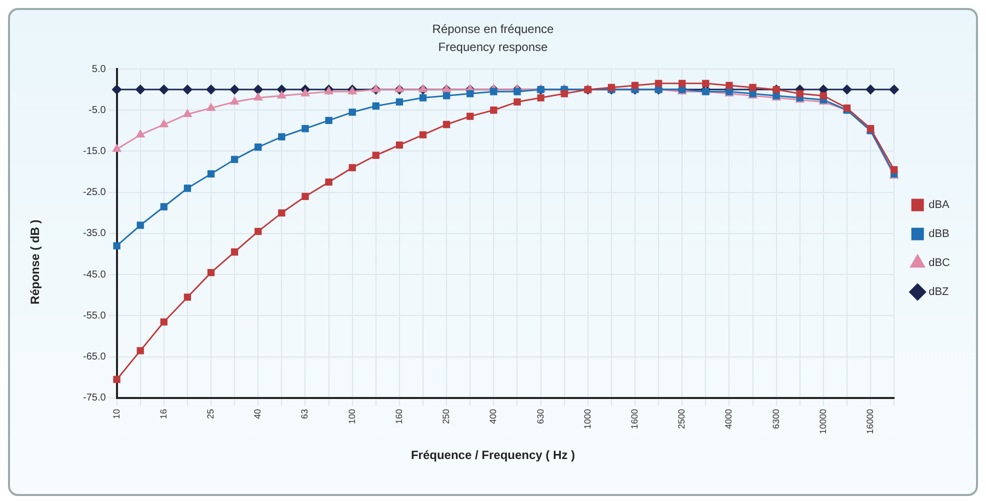 This screenshot has height=502, width=986. Describe the element at coordinates (116, 413) in the screenshot. I see `x-tick-label: 10` at that location.